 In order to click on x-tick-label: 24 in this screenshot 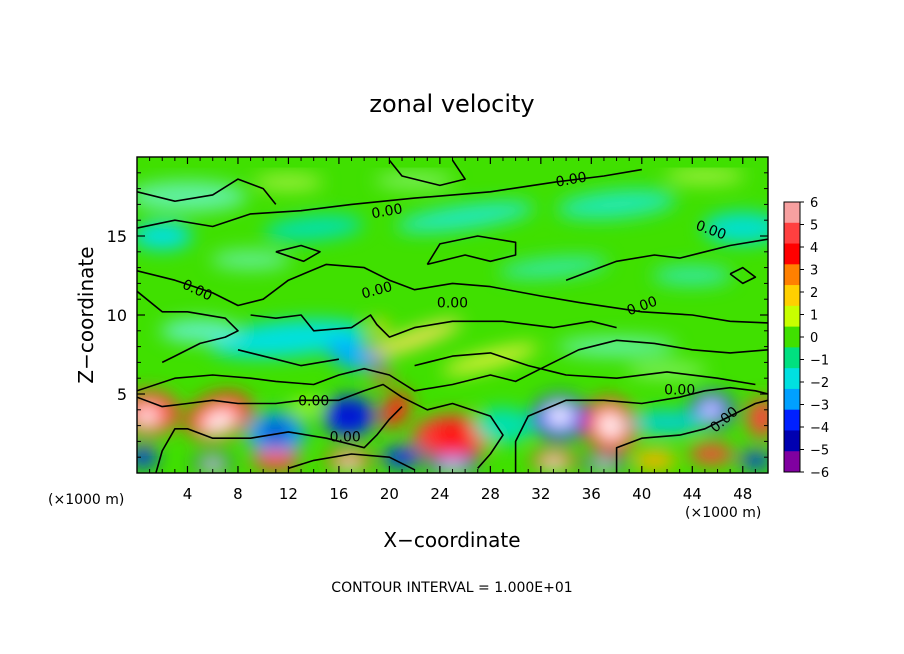, I will do `click(439, 494)`.